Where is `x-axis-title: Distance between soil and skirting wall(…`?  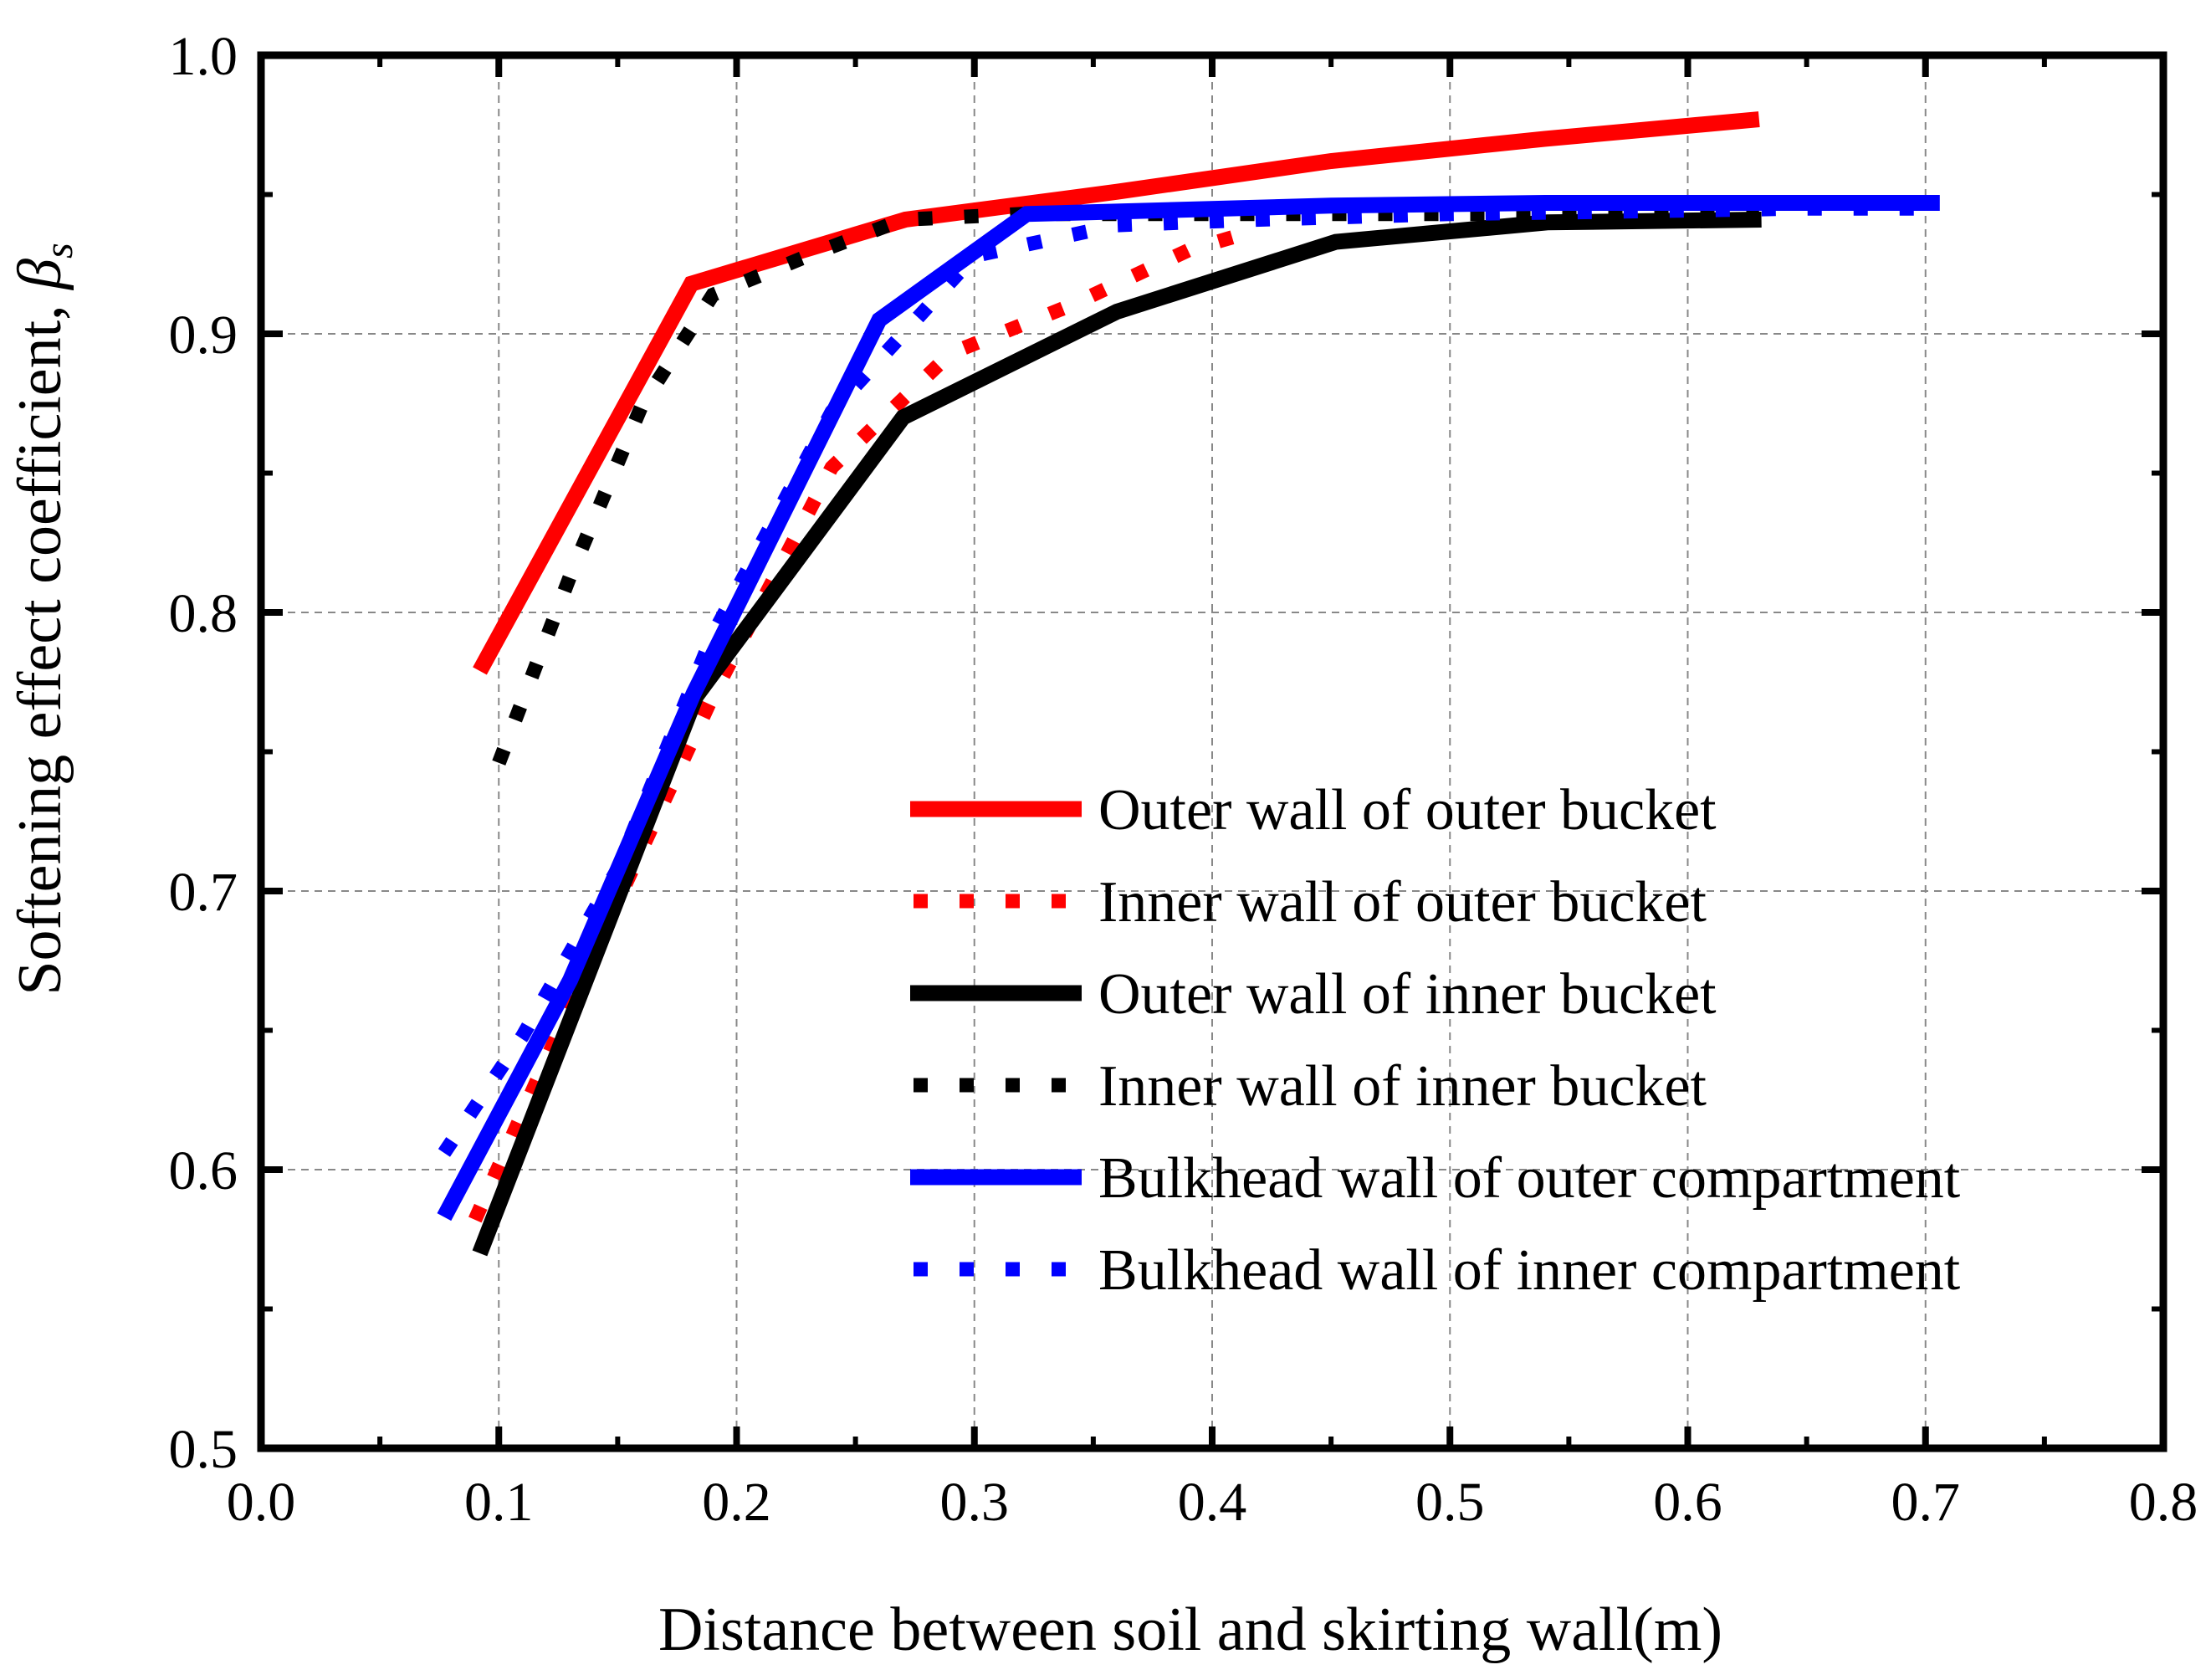
x-axis-title: Distance between soil and skirting wall(… is located at coordinates (1190, 1629).